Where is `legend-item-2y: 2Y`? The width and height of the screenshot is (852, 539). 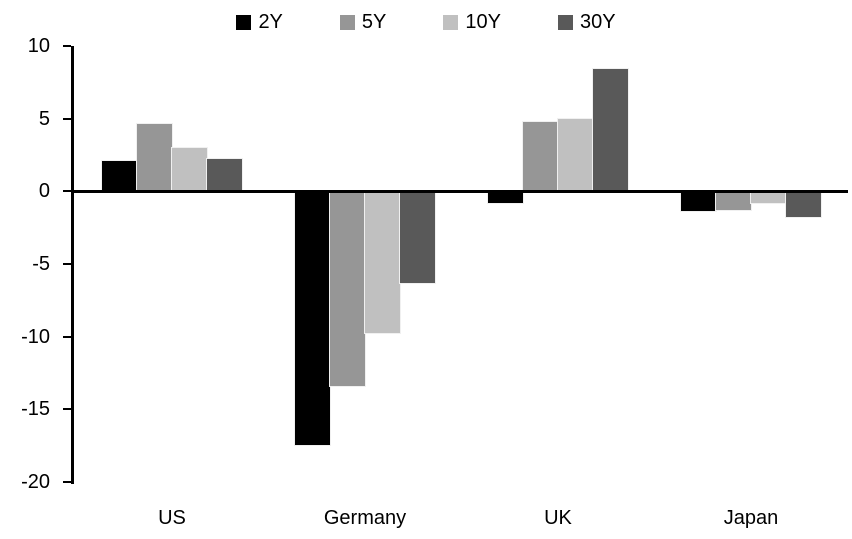
legend-item-2y: 2Y is located at coordinates (259, 22).